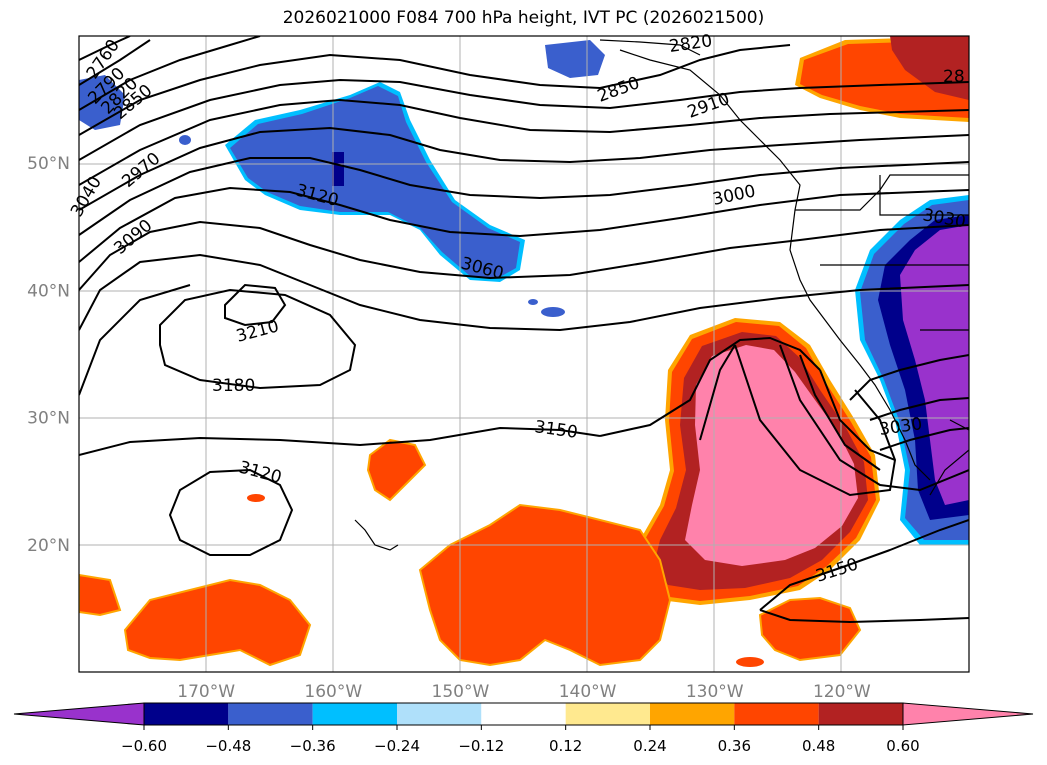 Image resolution: width=1047 pixels, height=765 pixels. I want to click on lat-tick-label: 50°N, so click(48, 164).